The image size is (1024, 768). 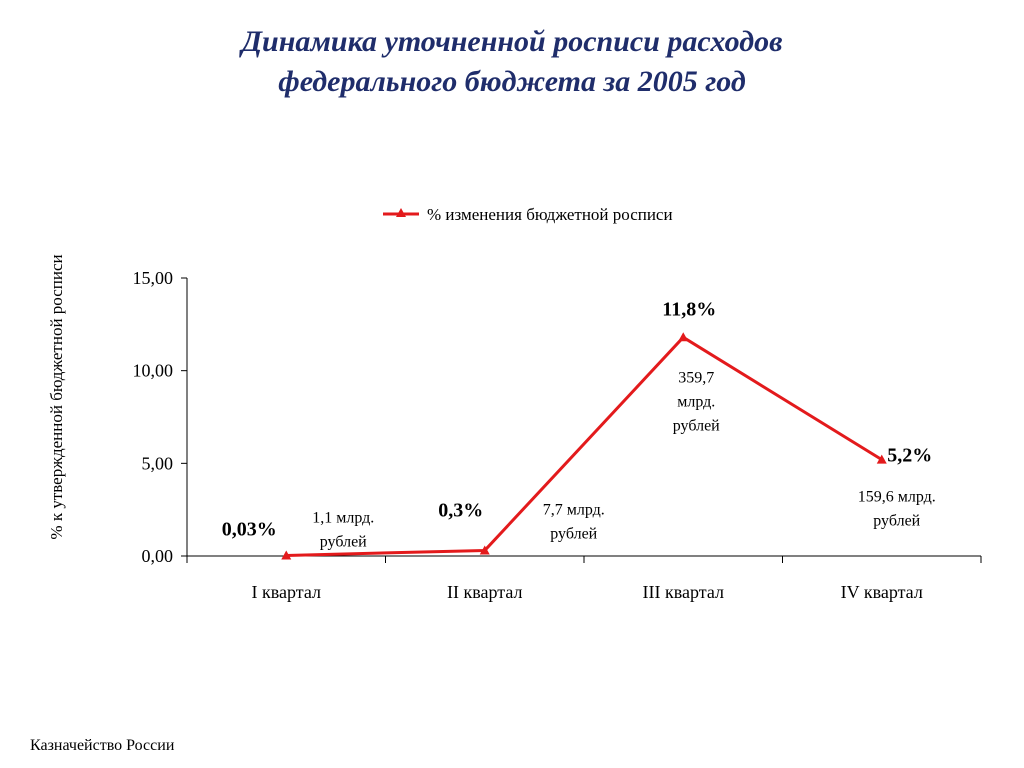 What do you see at coordinates (158, 556) in the screenshot?
I see `y-tick-label: 0,00` at bounding box center [158, 556].